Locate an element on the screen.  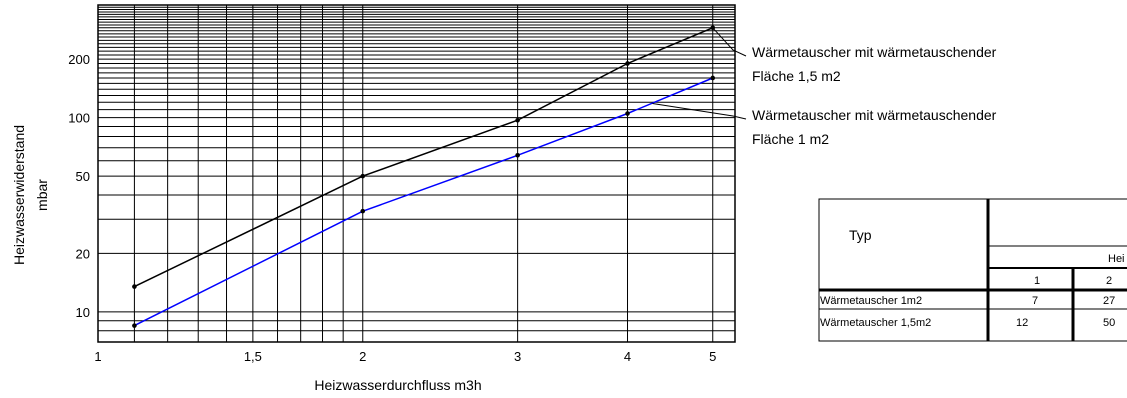
x-tick-labels: 1 1,5 2 3 4 5 is located at coordinates (405, 356).